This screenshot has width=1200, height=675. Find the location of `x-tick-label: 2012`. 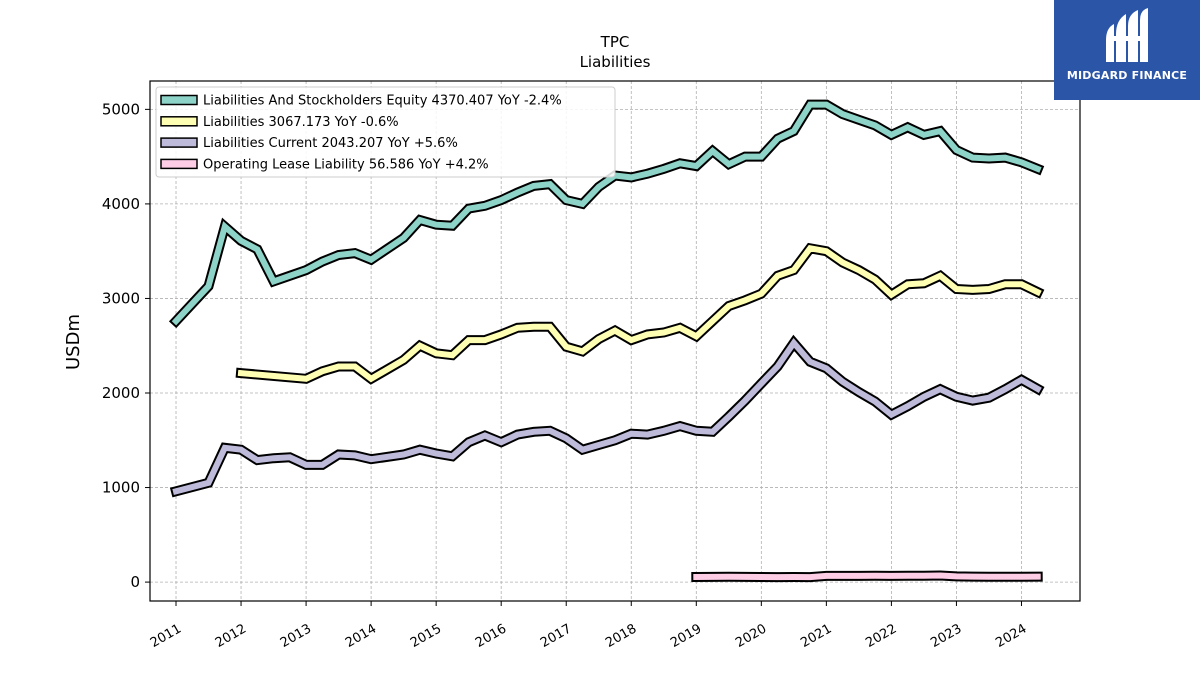

x-tick-label: 2012 is located at coordinates (231, 636).